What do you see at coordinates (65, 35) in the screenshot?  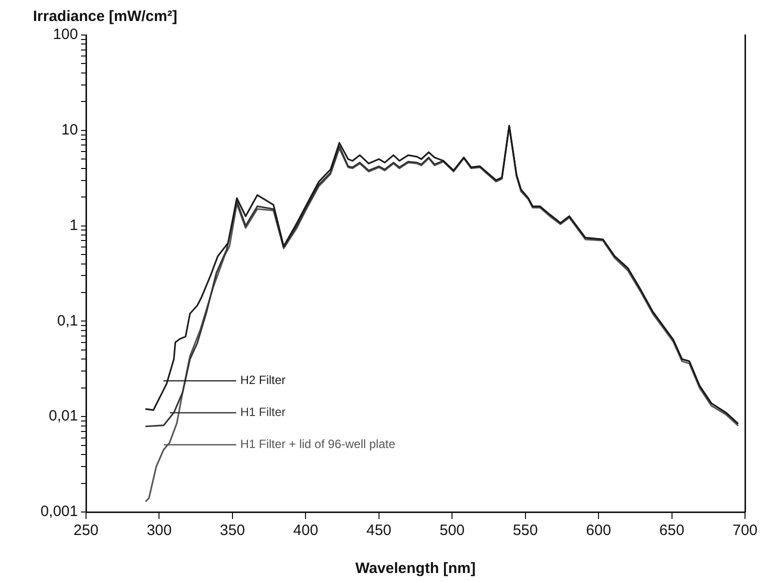 I see `y-tick-label: 100` at bounding box center [65, 35].